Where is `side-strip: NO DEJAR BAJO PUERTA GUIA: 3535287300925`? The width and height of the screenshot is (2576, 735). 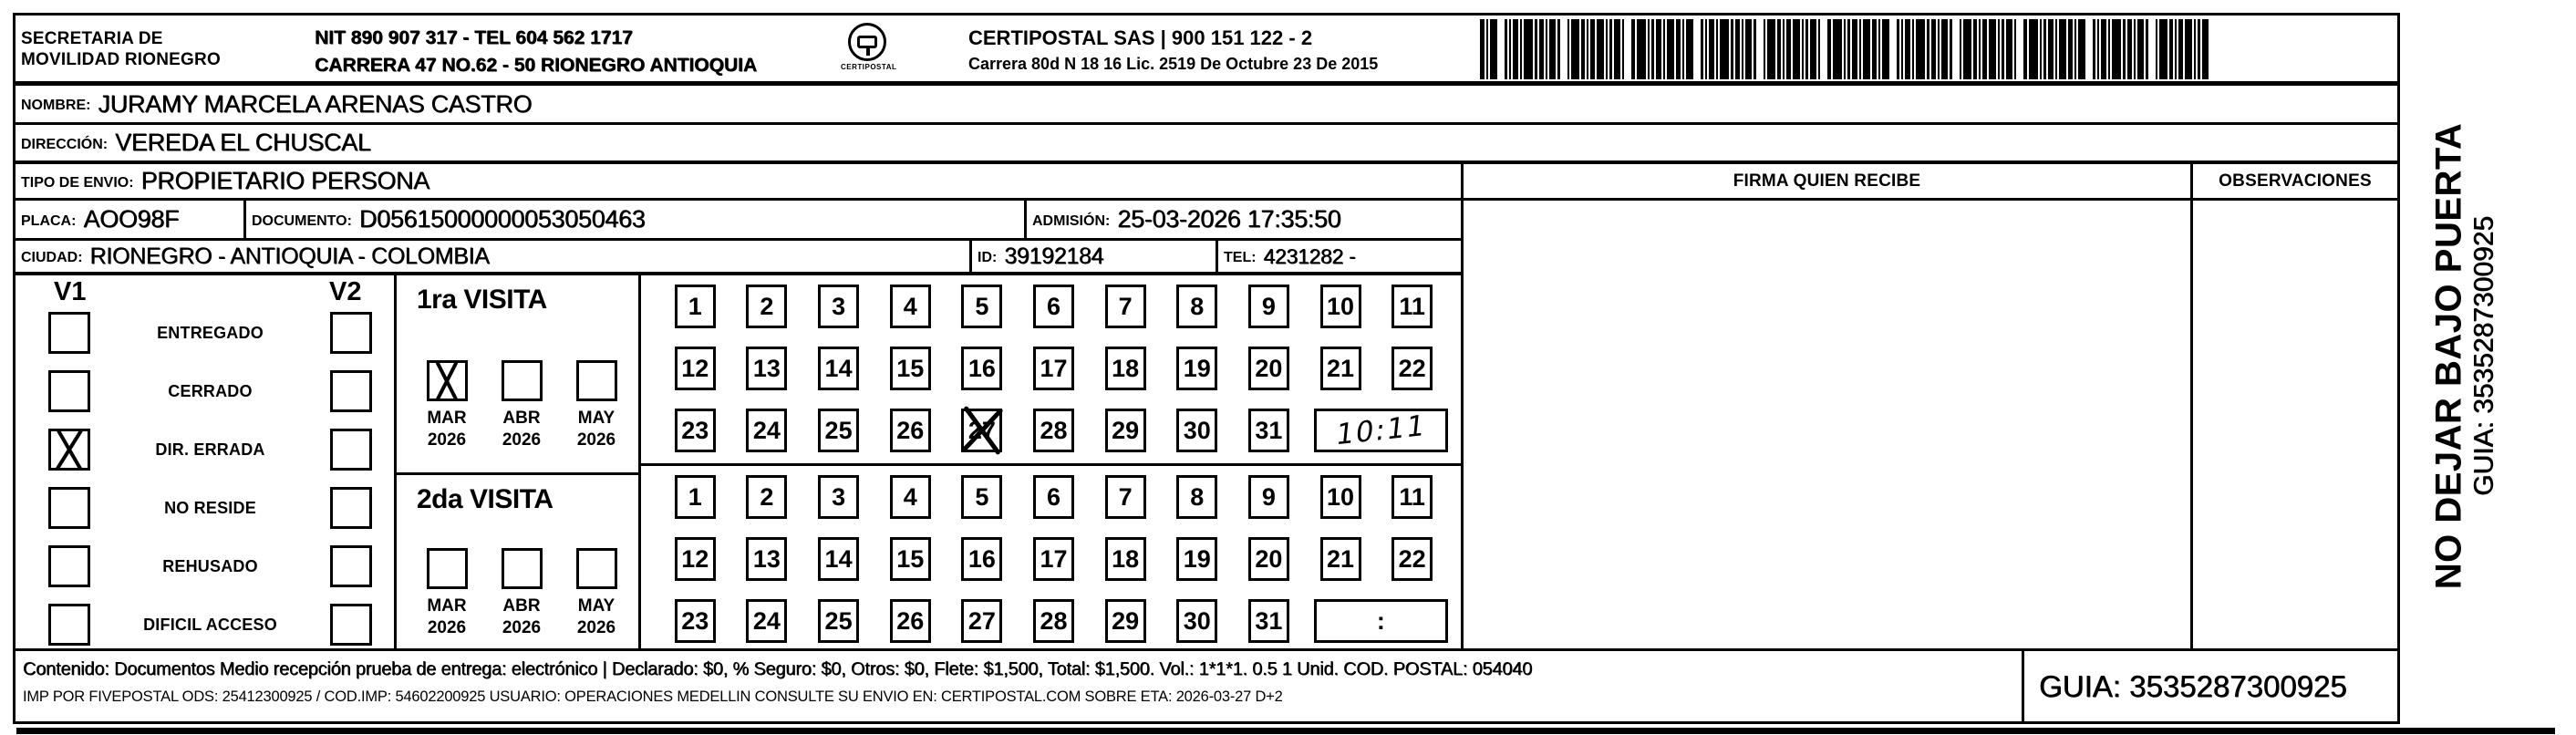
side-strip: NO DEJAR BAJO PUERTA GUIA: 3535287300925 is located at coordinates (2464, 356).